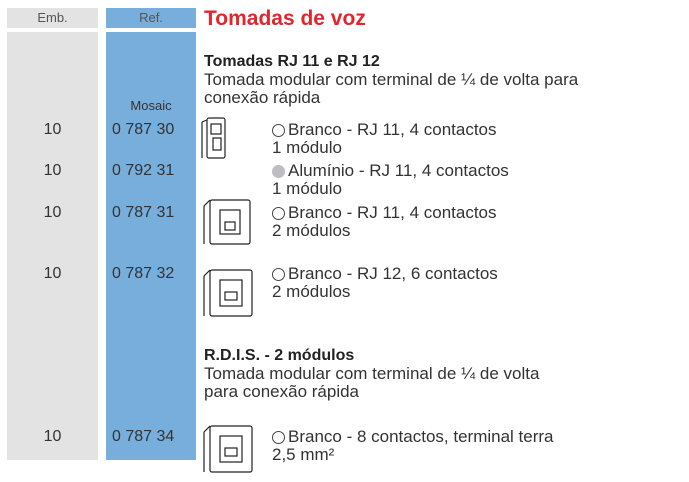  What do you see at coordinates (421, 436) in the screenshot?
I see `item-description: Branco - 8 contactos, terminal terra` at bounding box center [421, 436].